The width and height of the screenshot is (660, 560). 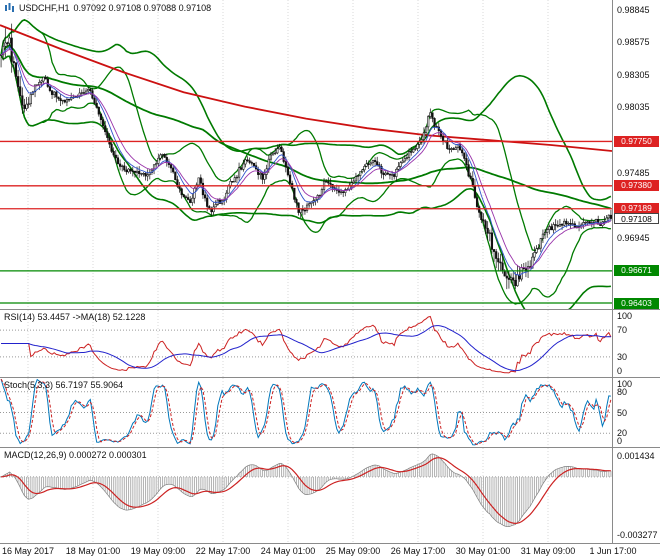 I want to click on axis-tick: 0.98305, so click(x=633, y=74).